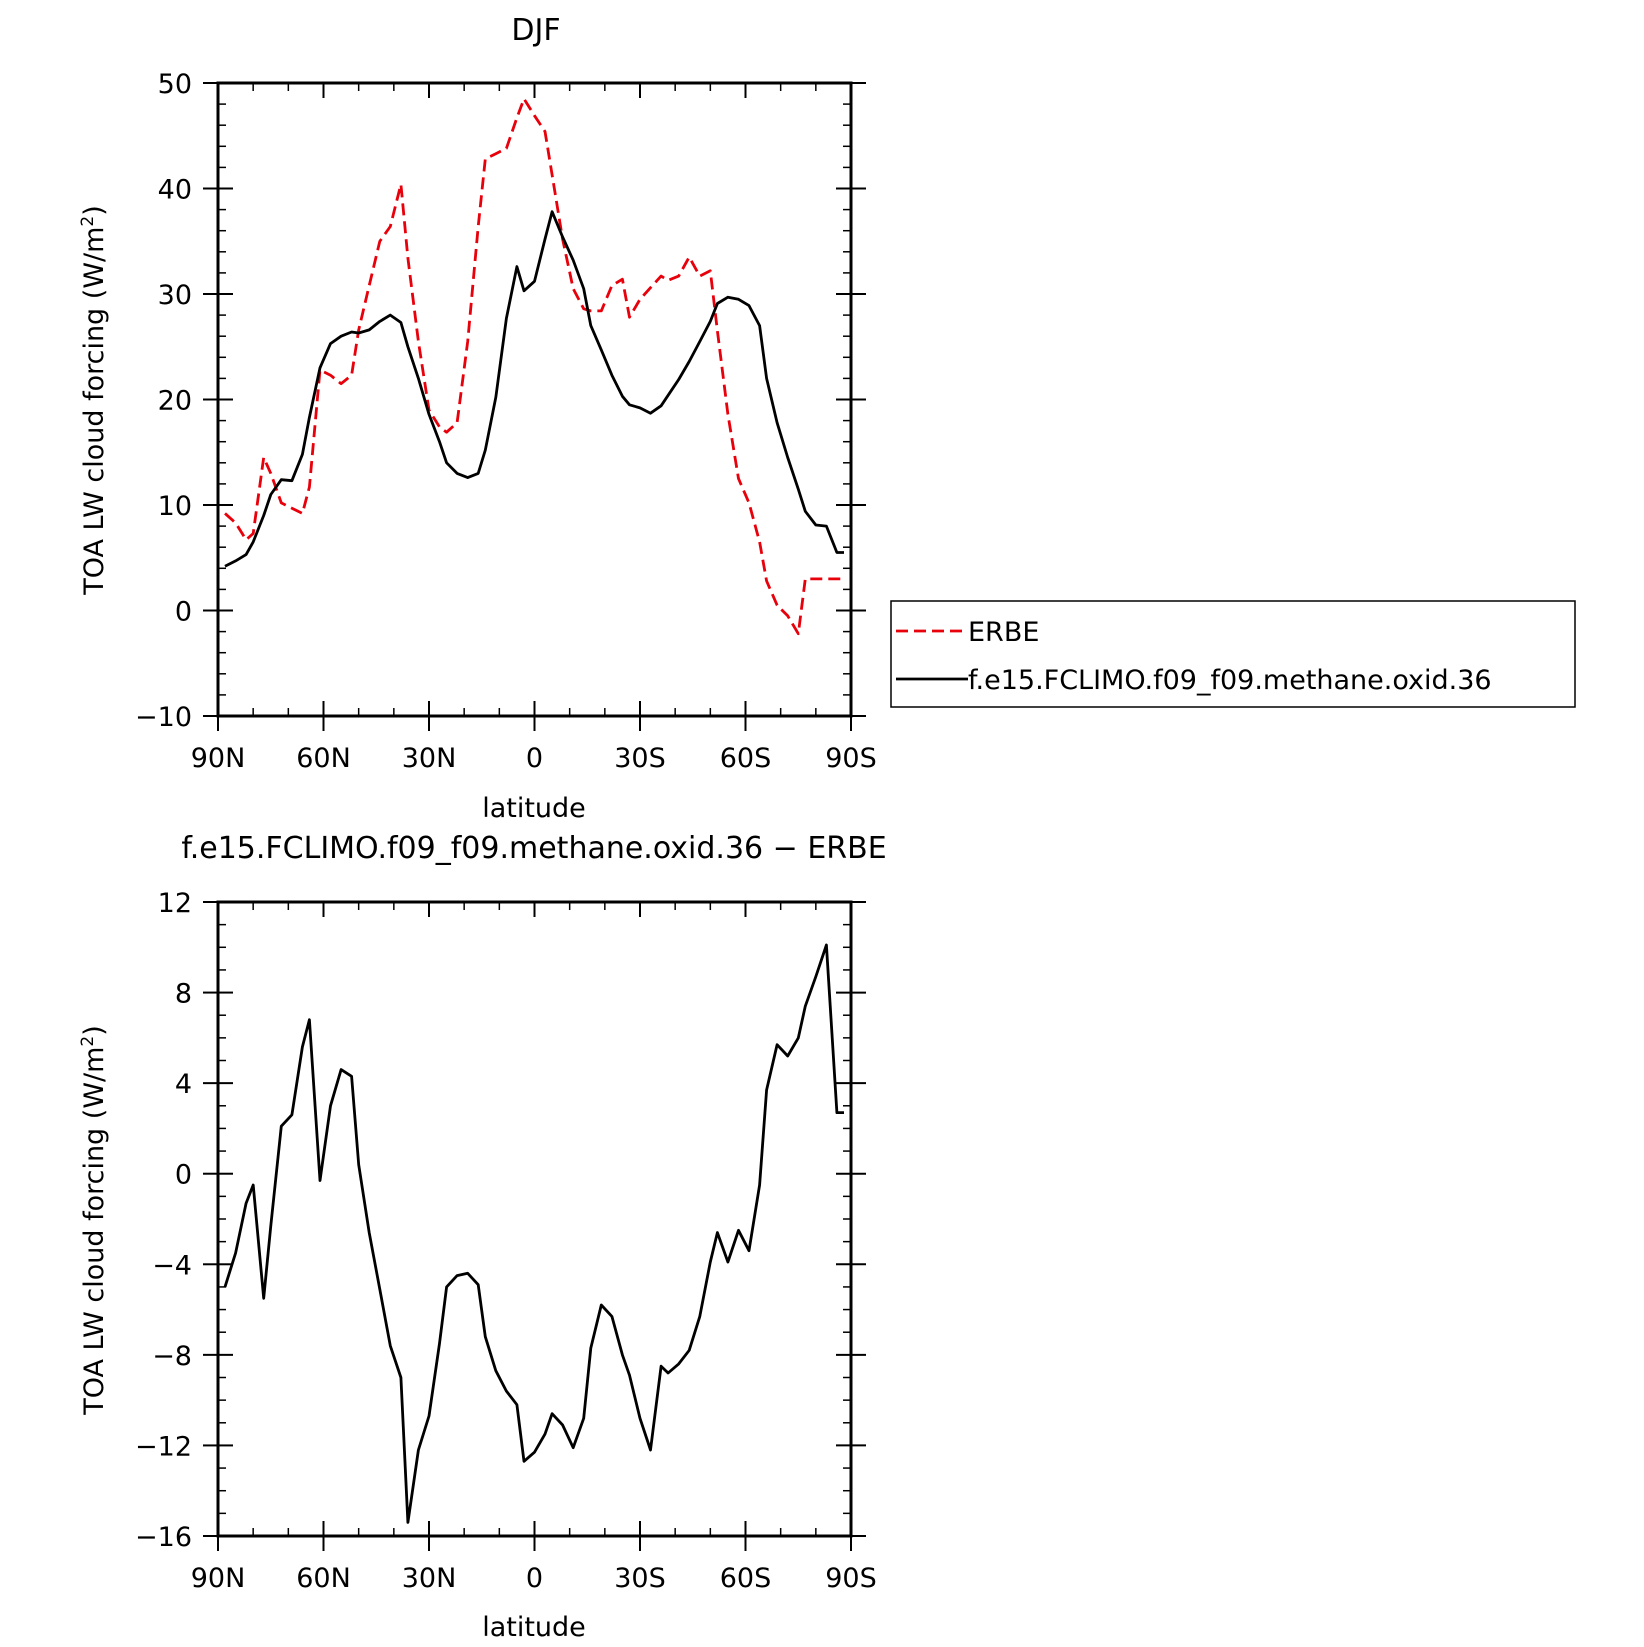 This screenshot has width=1644, height=1647. I want to click on top-data-layer, so click(534, 366).